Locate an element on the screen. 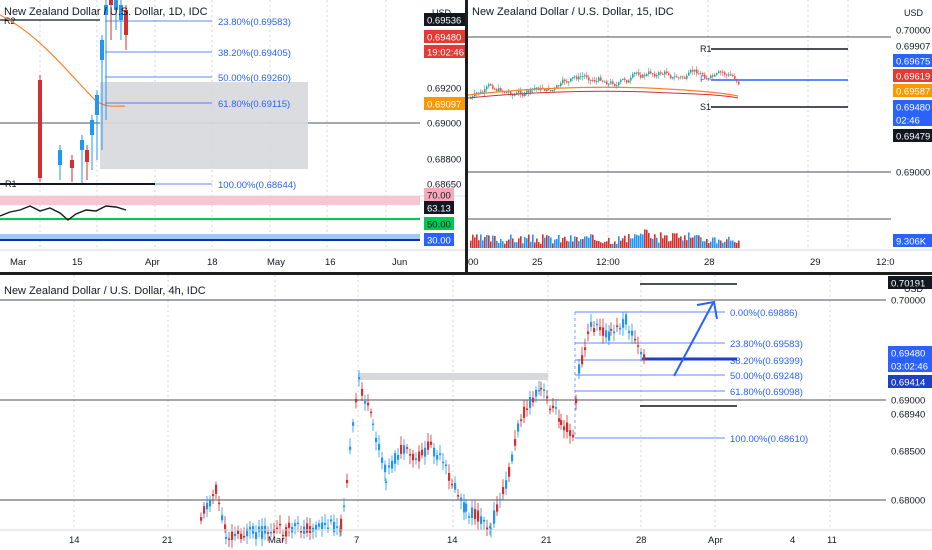  m15-price-label-0: 0.70000 is located at coordinates (913, 31).